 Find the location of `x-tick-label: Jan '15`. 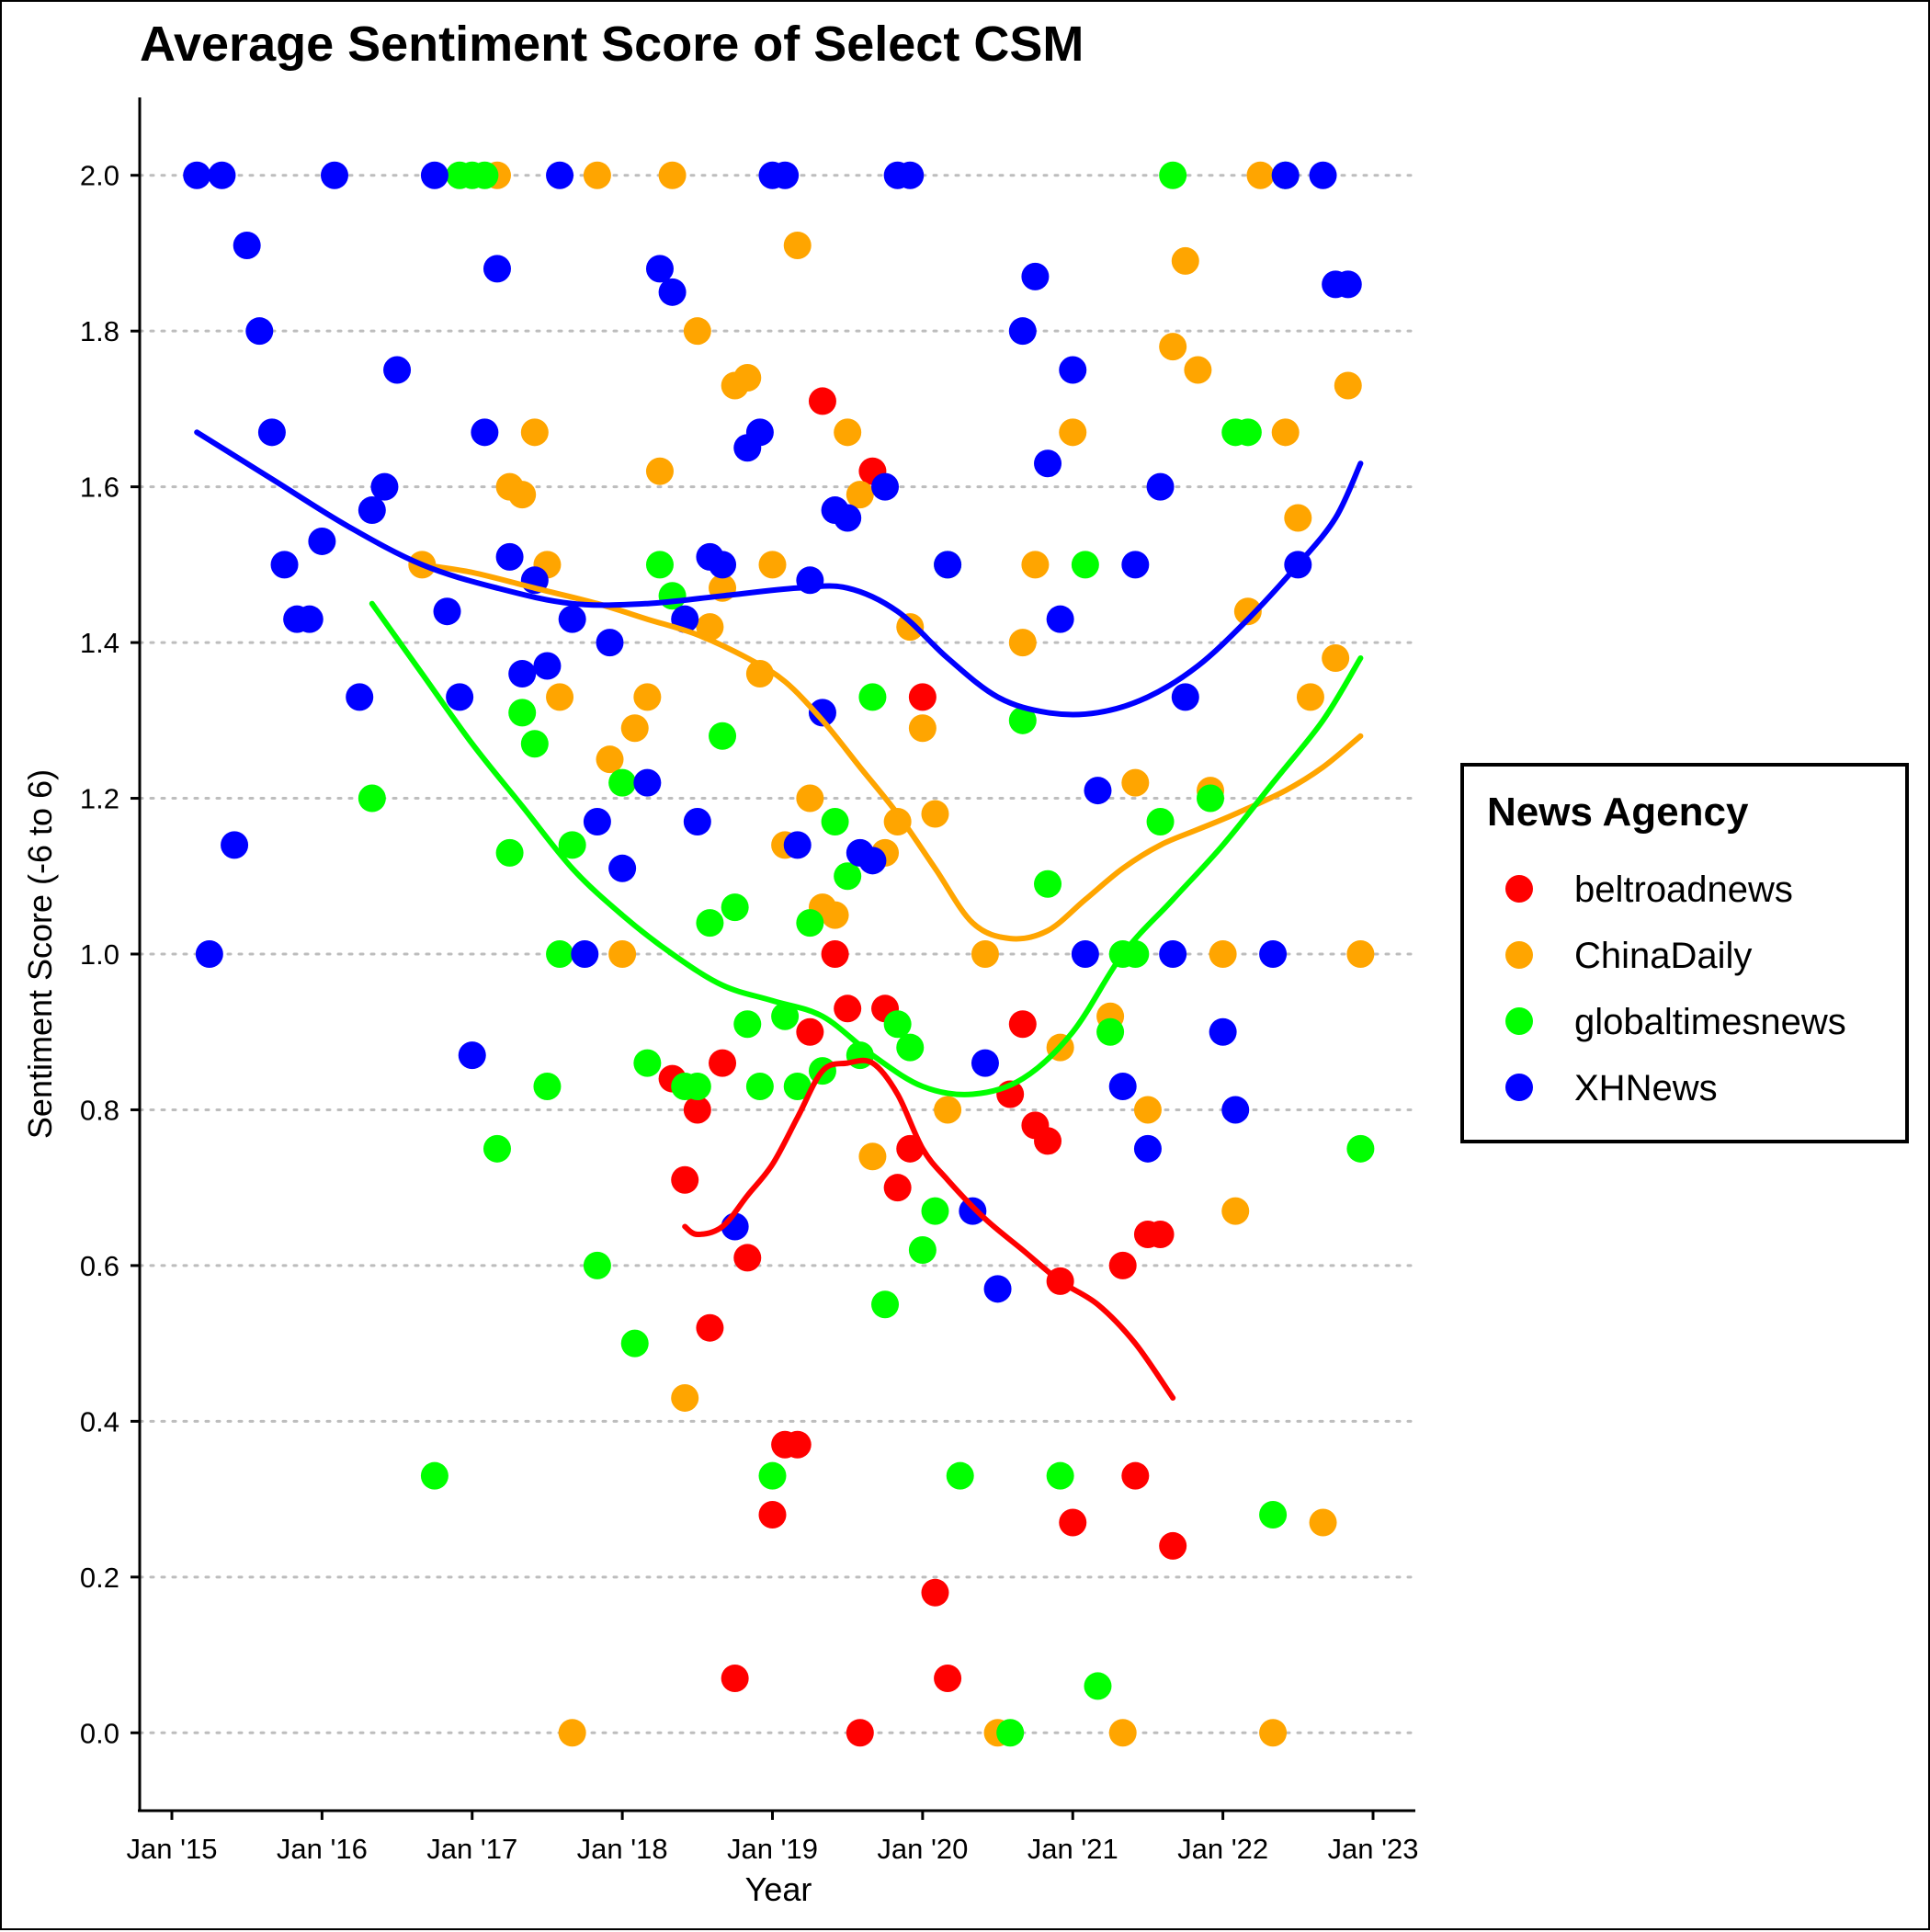

x-tick-label: Jan '15 is located at coordinates (172, 1849).